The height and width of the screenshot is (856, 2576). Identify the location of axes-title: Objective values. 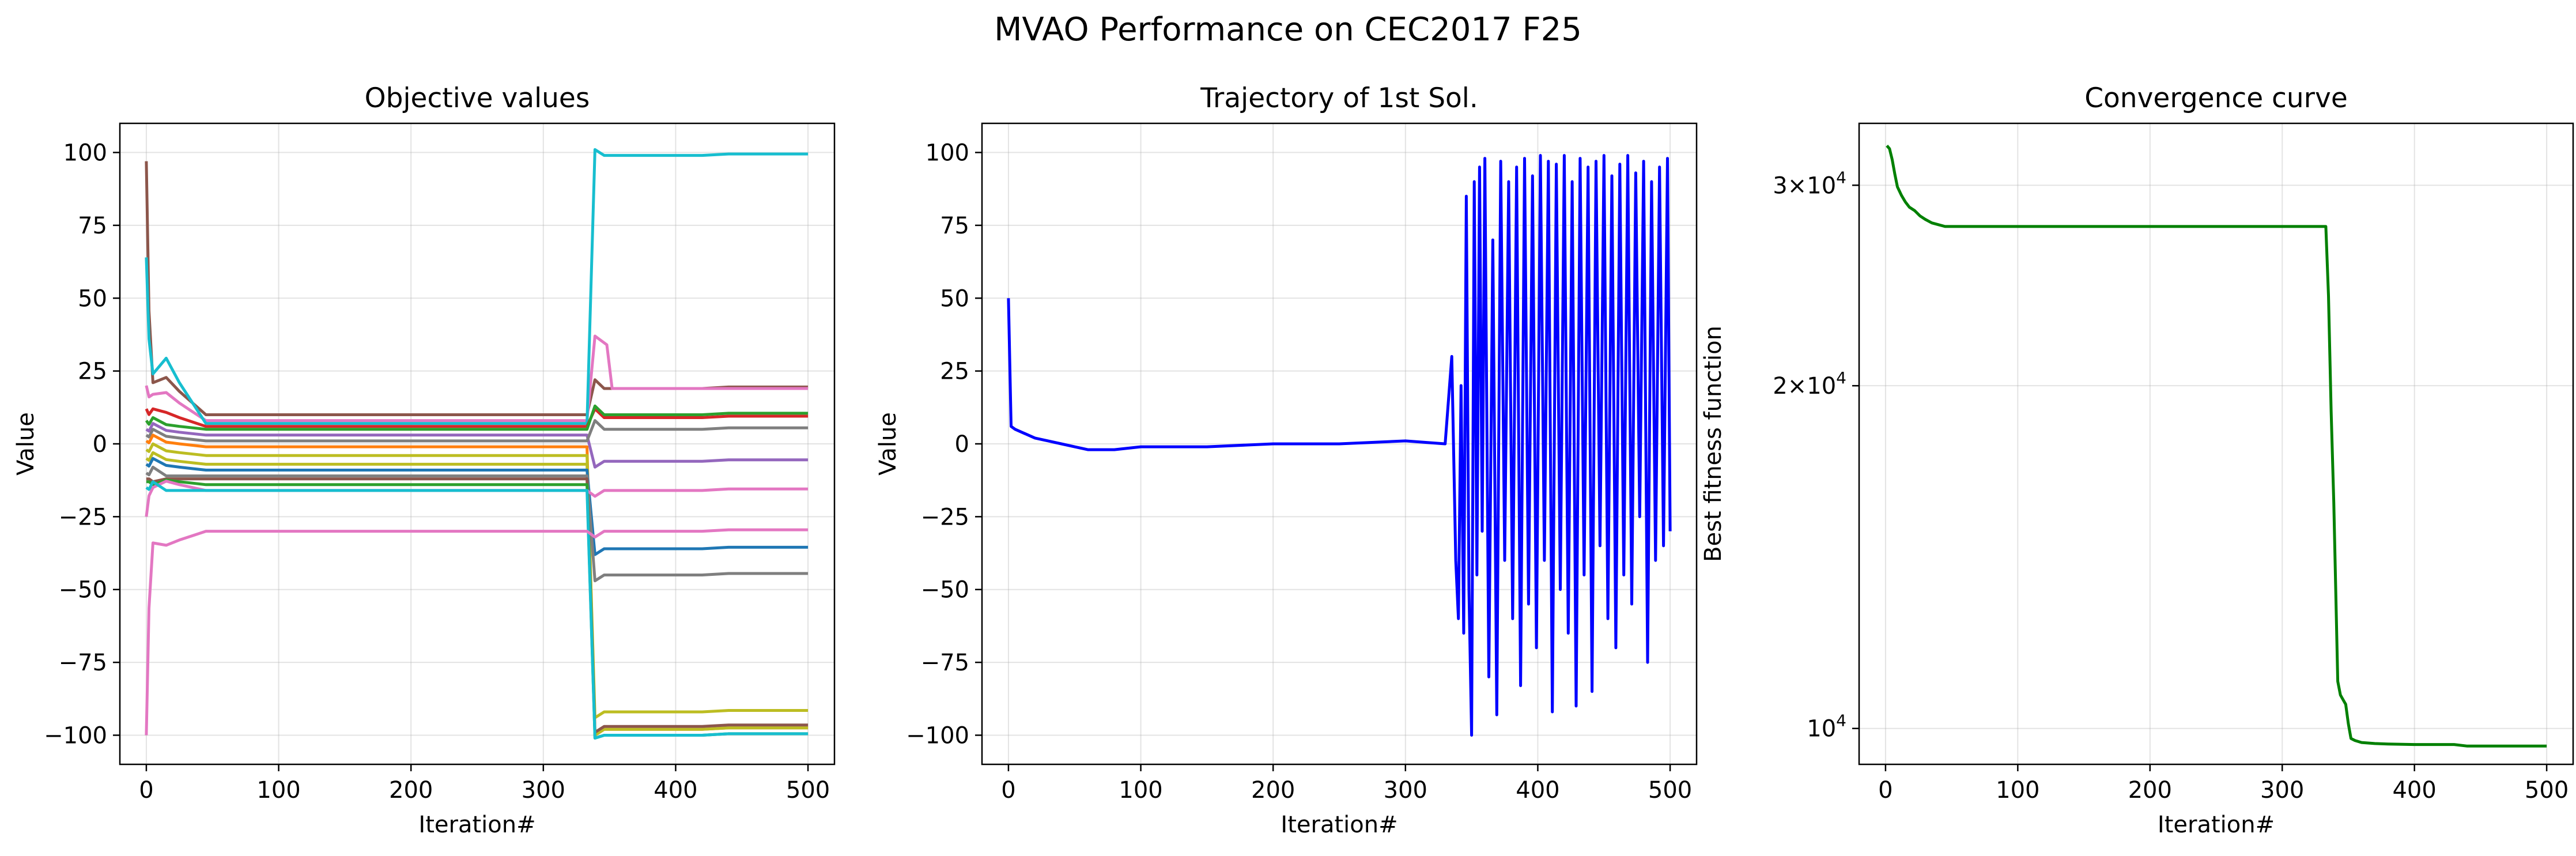
(477, 98).